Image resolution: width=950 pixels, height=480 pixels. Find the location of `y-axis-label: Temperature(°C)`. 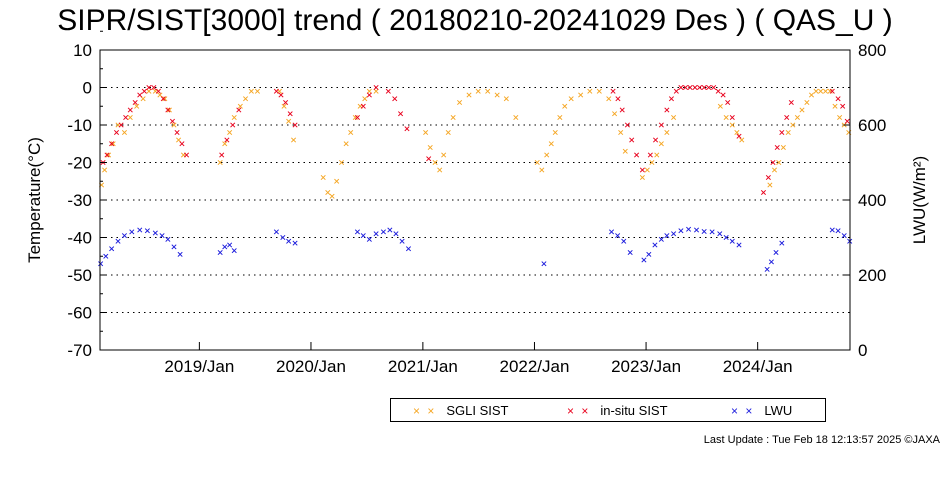

y-axis-label: Temperature(°C) is located at coordinates (34, 200).